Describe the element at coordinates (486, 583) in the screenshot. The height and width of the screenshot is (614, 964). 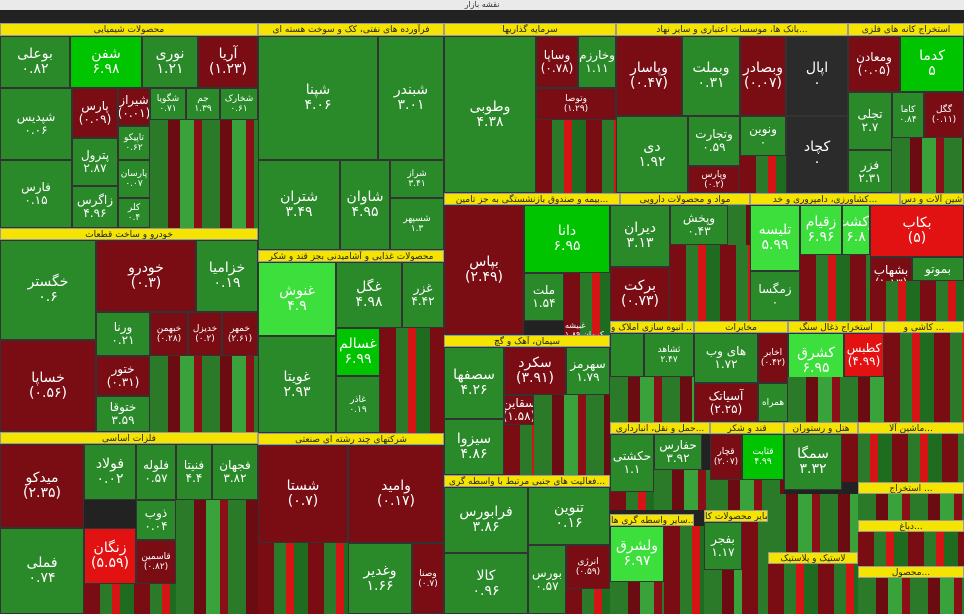
I see `tile-kala: کالا ۰.۹۶` at that location.